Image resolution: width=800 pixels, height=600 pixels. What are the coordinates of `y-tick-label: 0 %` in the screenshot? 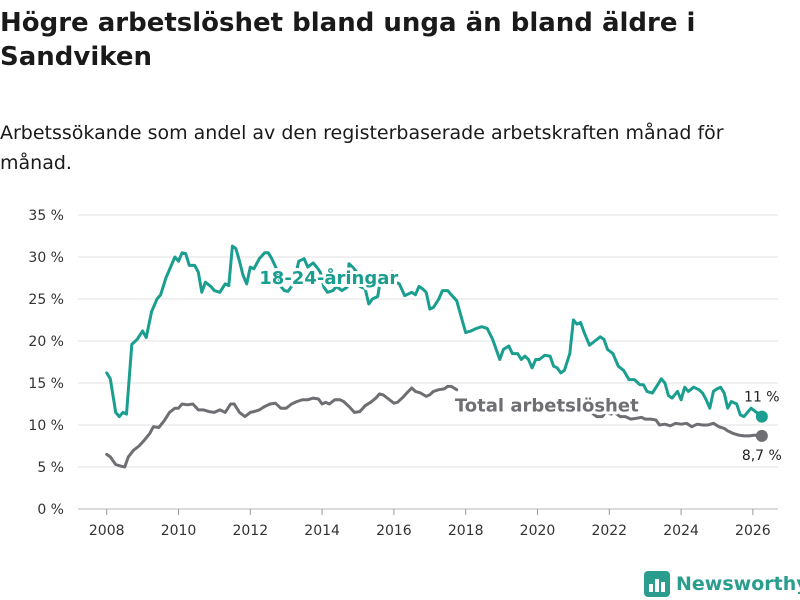 It's located at (50, 510).